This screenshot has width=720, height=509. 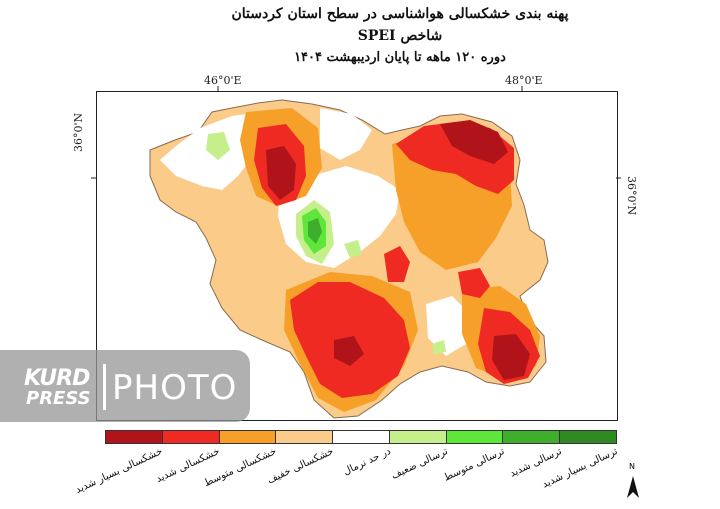 What do you see at coordinates (474, 465) in the screenshot?
I see `legend-label-moderate-wet: ترسالی متوسط` at bounding box center [474, 465].